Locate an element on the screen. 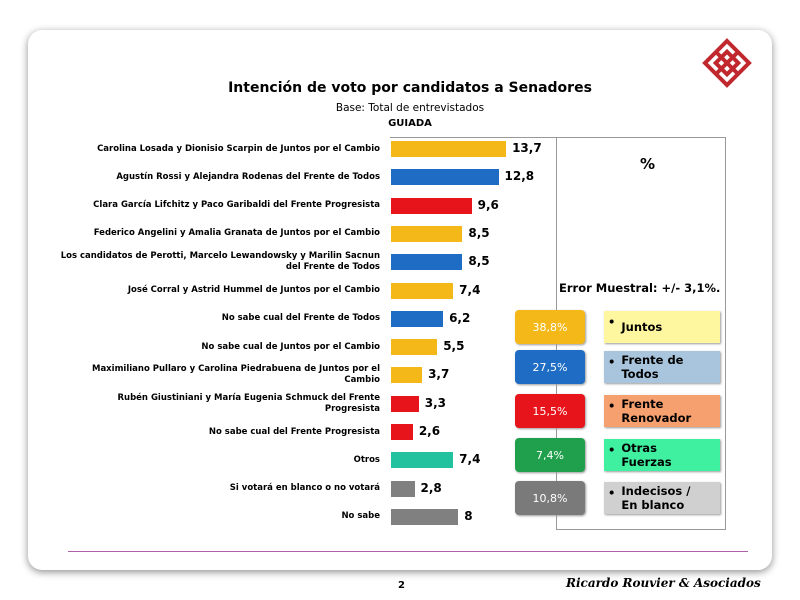 The image size is (800, 600). value-label: 2,6 is located at coordinates (429, 431).